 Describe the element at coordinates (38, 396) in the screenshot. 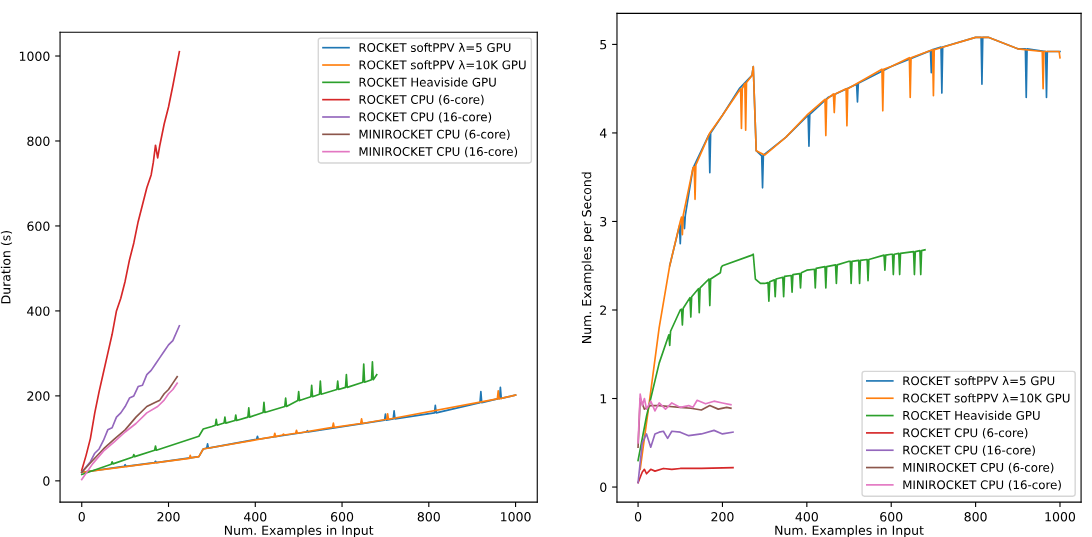

I see `y-tick-label: 200` at that location.